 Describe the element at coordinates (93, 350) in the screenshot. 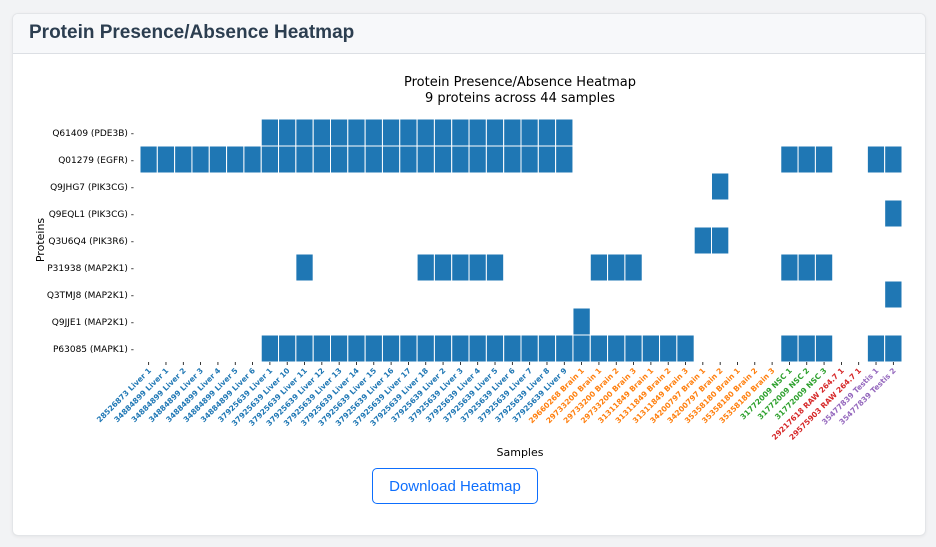

I see `y-tick-label: P63085 (MAPK1) -` at that location.